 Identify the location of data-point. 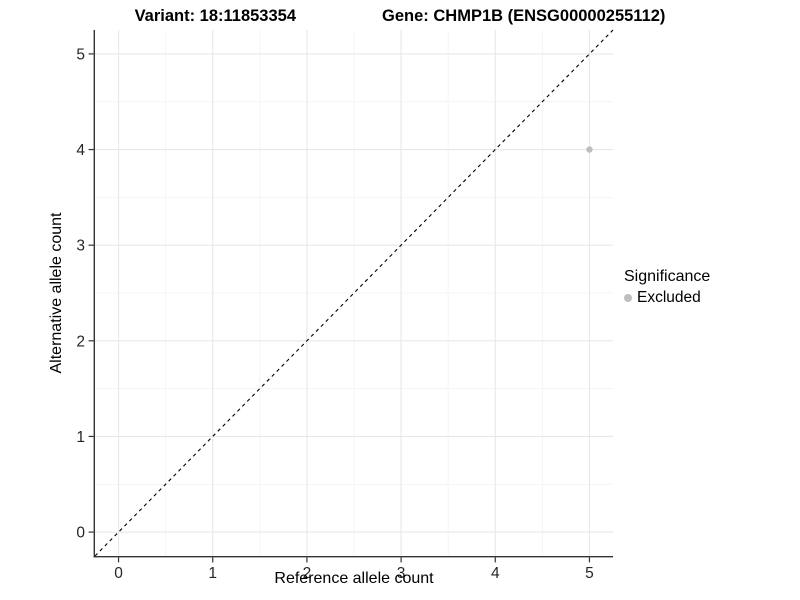
(589, 149).